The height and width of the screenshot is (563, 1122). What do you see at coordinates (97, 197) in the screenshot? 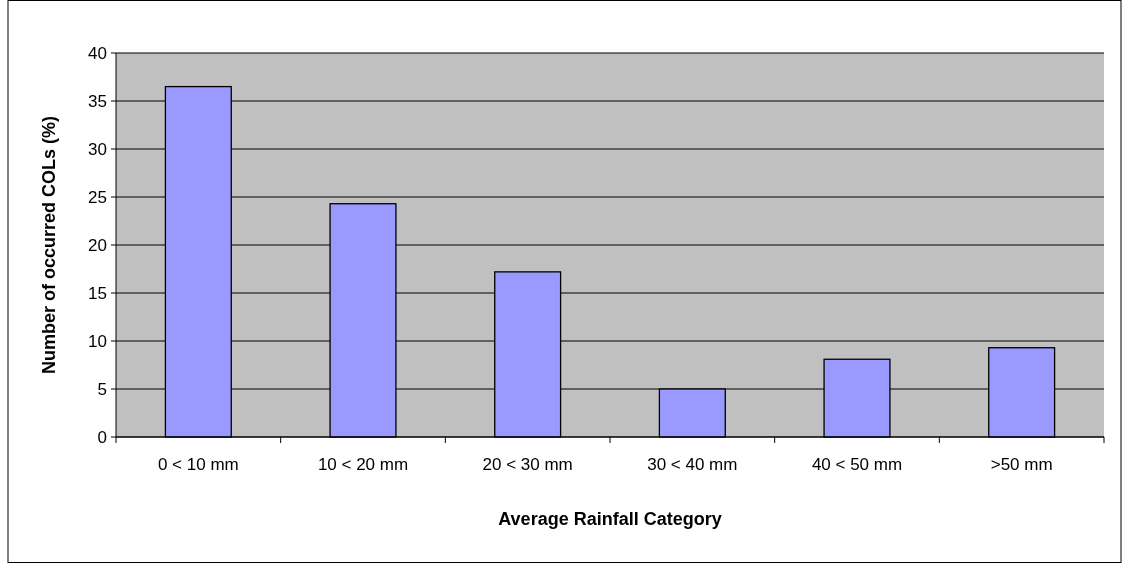
I see `y-tick-label: 25` at bounding box center [97, 197].